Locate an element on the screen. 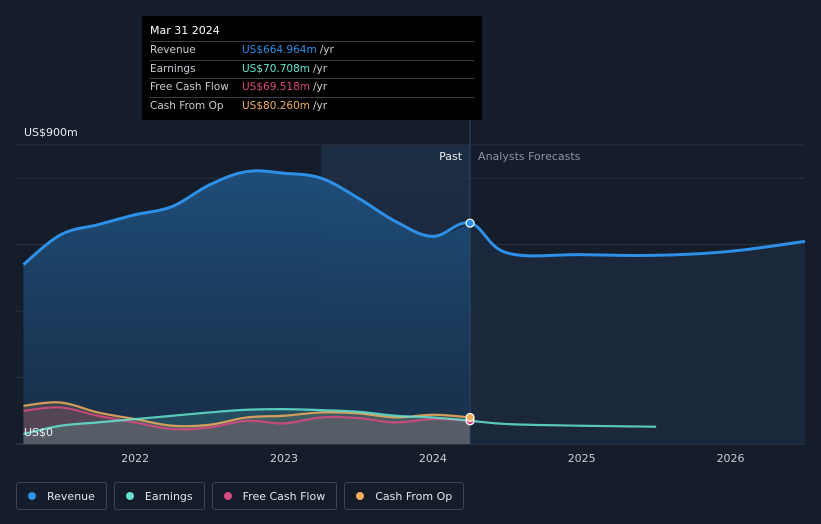 Image resolution: width=821 pixels, height=524 pixels. tooltip-label: Earnings is located at coordinates (173, 68).